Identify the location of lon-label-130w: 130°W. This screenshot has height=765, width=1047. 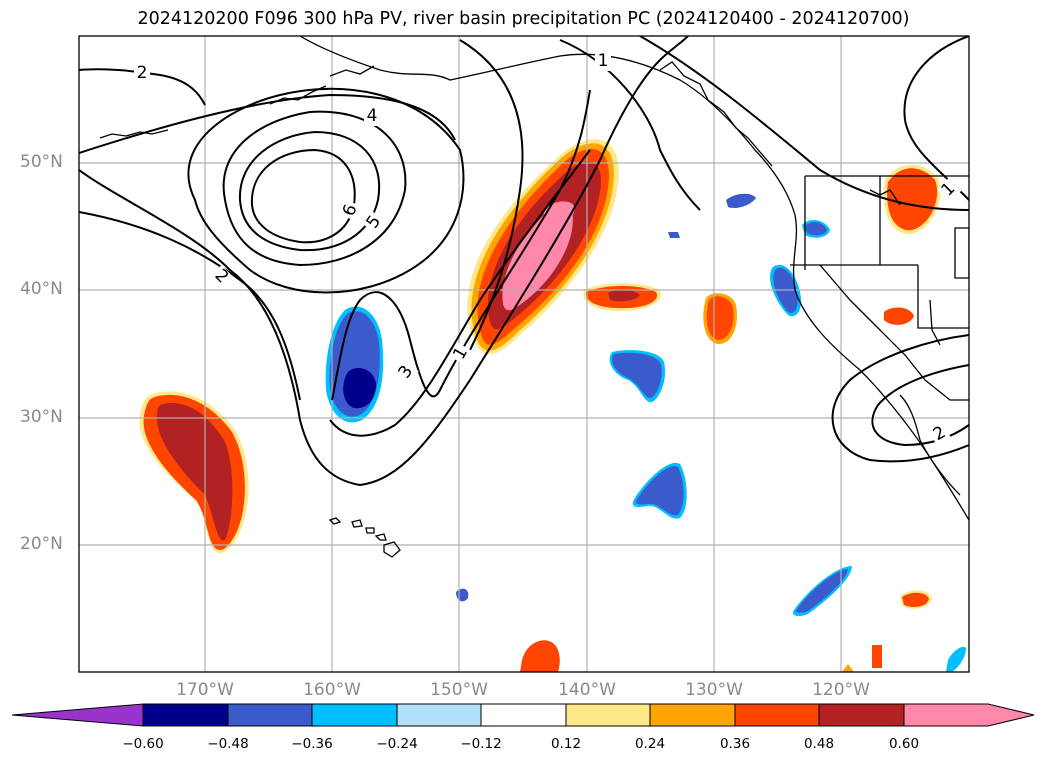
(714, 690).